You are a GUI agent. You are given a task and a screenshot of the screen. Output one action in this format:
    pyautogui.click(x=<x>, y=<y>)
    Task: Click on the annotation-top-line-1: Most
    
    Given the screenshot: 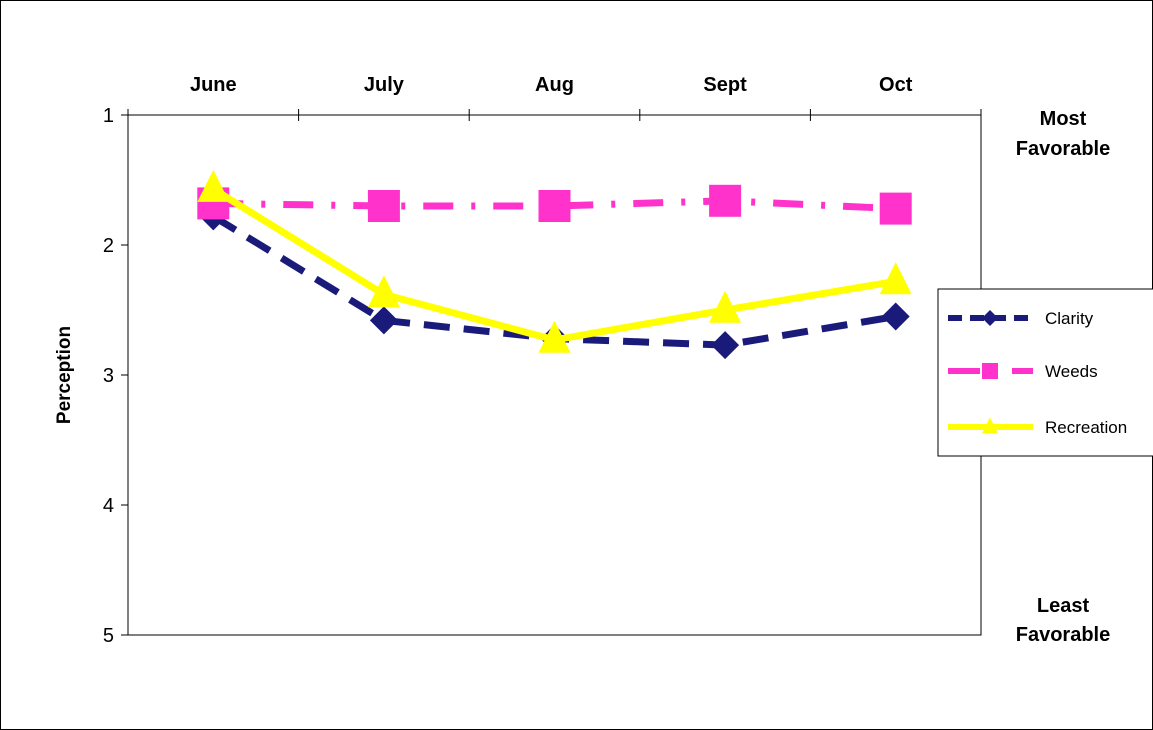 What is the action you would take?
    pyautogui.click(x=1063, y=119)
    